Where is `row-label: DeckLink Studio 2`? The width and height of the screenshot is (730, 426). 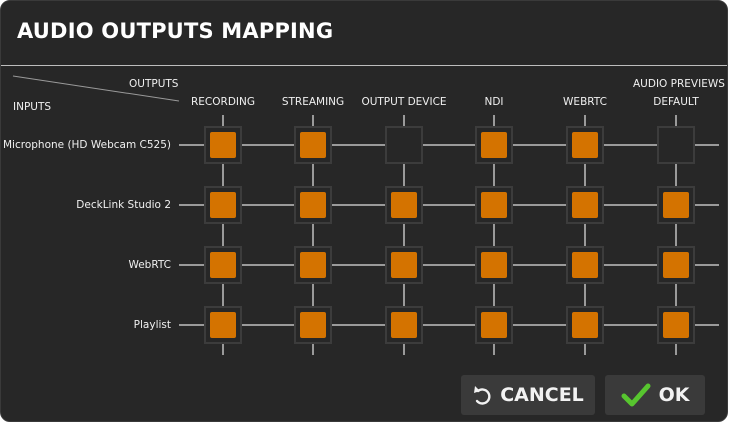 row-label: DeckLink Studio 2 is located at coordinates (123, 205).